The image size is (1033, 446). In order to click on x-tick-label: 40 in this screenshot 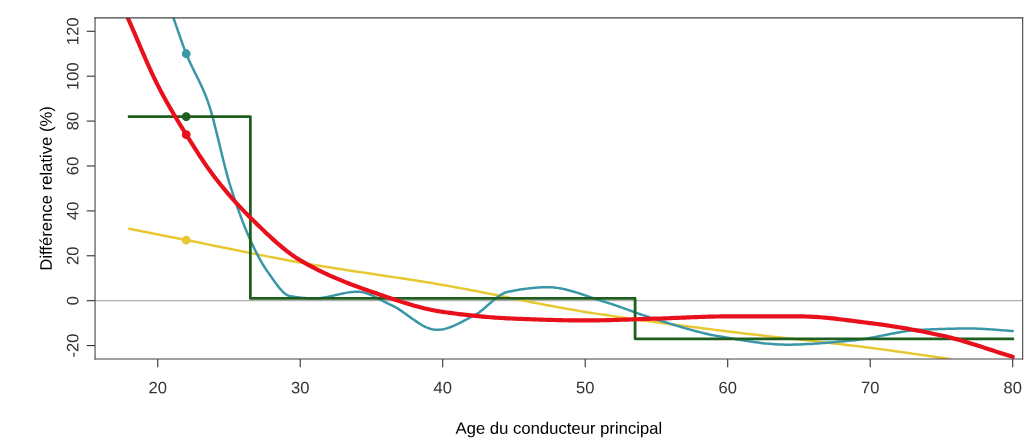, I will do `click(442, 387)`.